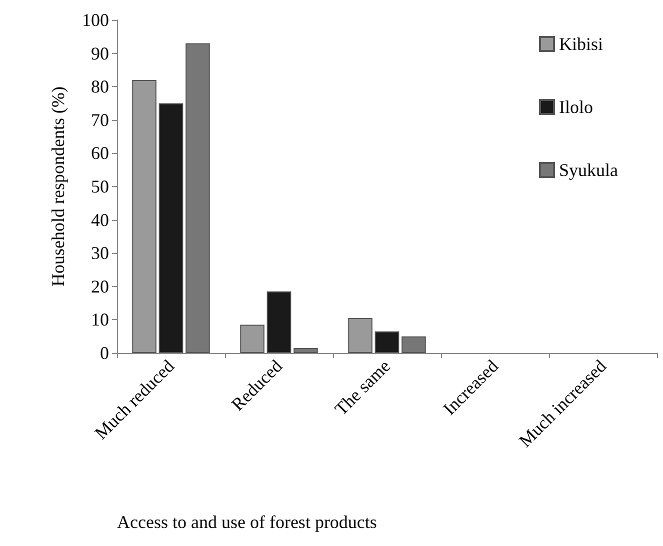 The height and width of the screenshot is (546, 663). I want to click on y-tick-label: 0, so click(104, 353).